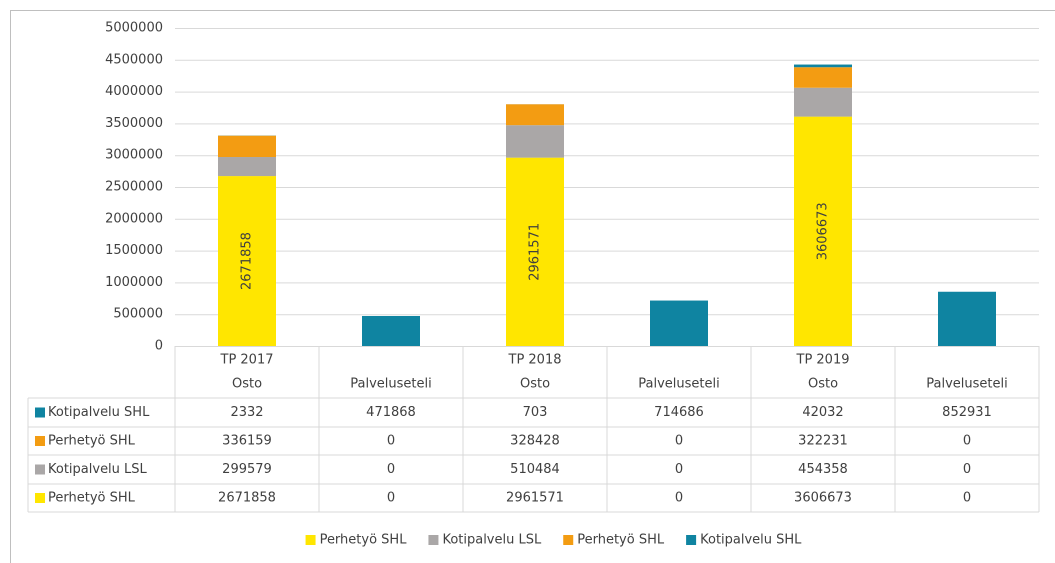  Describe the element at coordinates (535, 469) in the screenshot. I see `table-cell: 510484` at that location.